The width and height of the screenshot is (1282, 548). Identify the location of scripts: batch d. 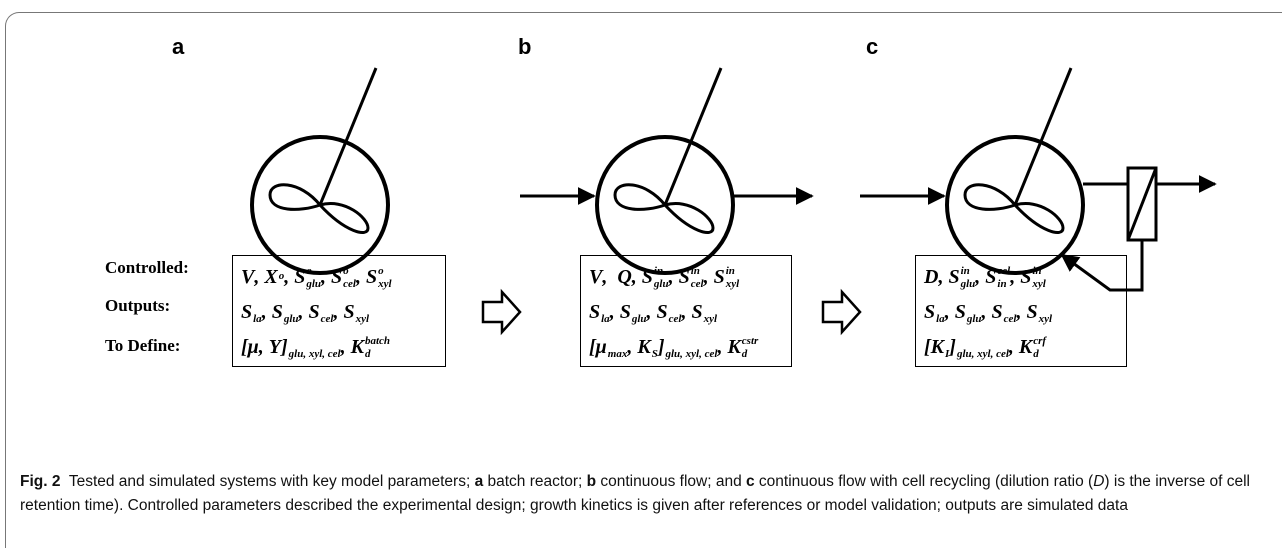
(377, 347).